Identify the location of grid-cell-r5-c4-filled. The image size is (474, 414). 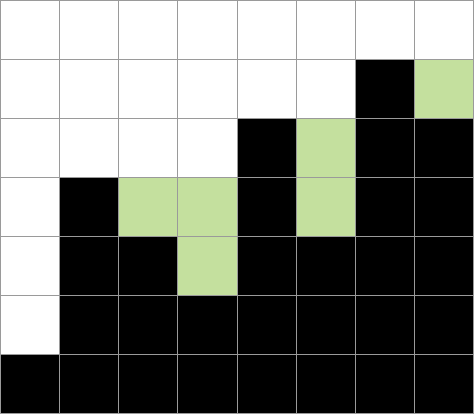
(267, 325).